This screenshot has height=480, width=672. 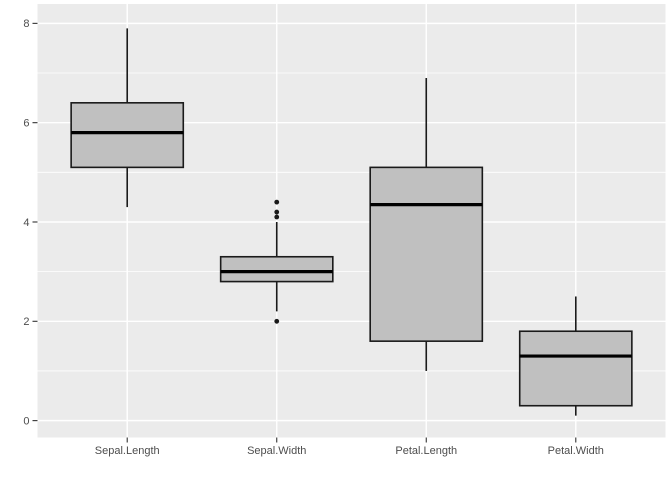 I want to click on y-tick-label: 6, so click(x=26, y=123).